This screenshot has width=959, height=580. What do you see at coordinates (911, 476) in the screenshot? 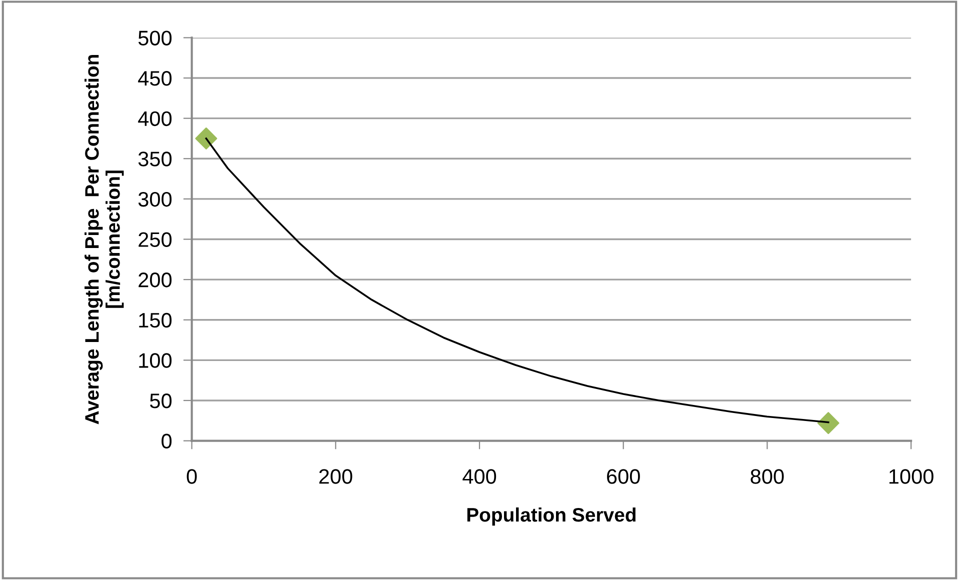
I see `x-tick-label: 1000` at bounding box center [911, 476].